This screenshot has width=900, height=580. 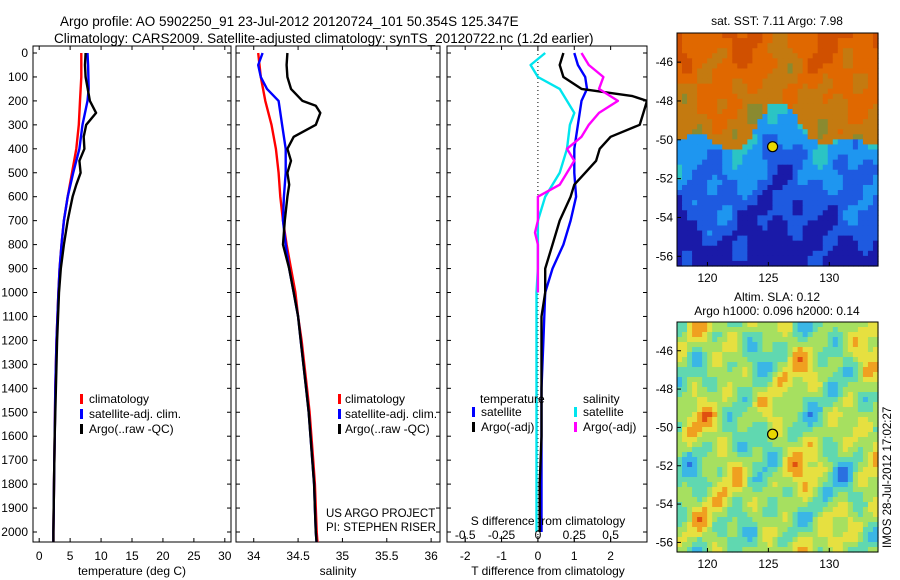 I want to click on argo-float-marker, so click(x=772, y=434).